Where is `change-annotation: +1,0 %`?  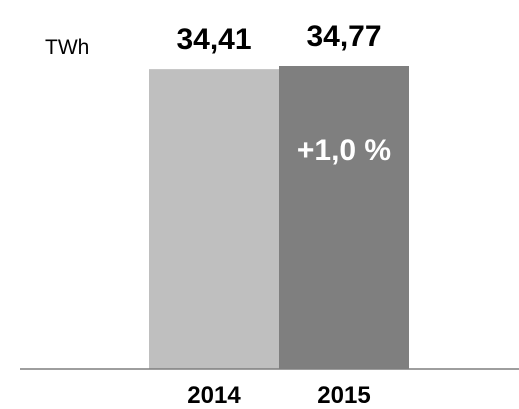 change-annotation: +1,0 % is located at coordinates (344, 150).